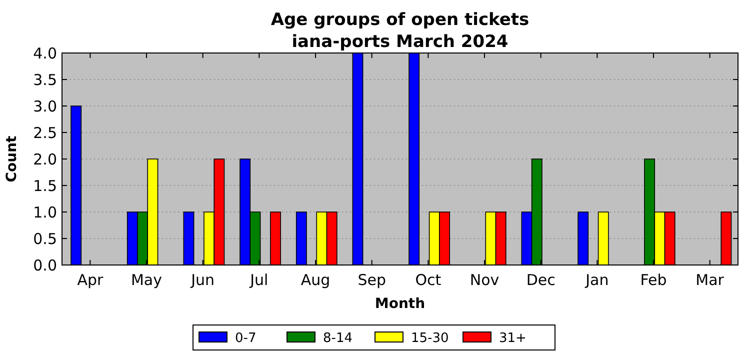 Image resolution: width=747 pixels, height=361 pixels. Describe the element at coordinates (400, 42) in the screenshot. I see `chart-subtitle: iana-ports March 2024` at that location.